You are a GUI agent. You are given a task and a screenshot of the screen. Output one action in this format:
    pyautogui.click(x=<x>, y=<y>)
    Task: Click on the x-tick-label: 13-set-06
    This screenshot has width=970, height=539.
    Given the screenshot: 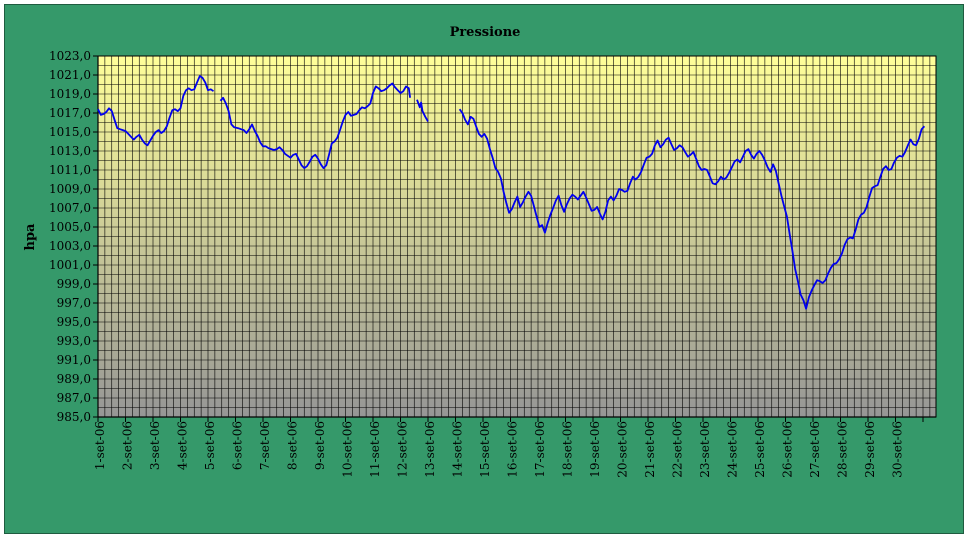 What is the action you would take?
    pyautogui.click(x=430, y=449)
    